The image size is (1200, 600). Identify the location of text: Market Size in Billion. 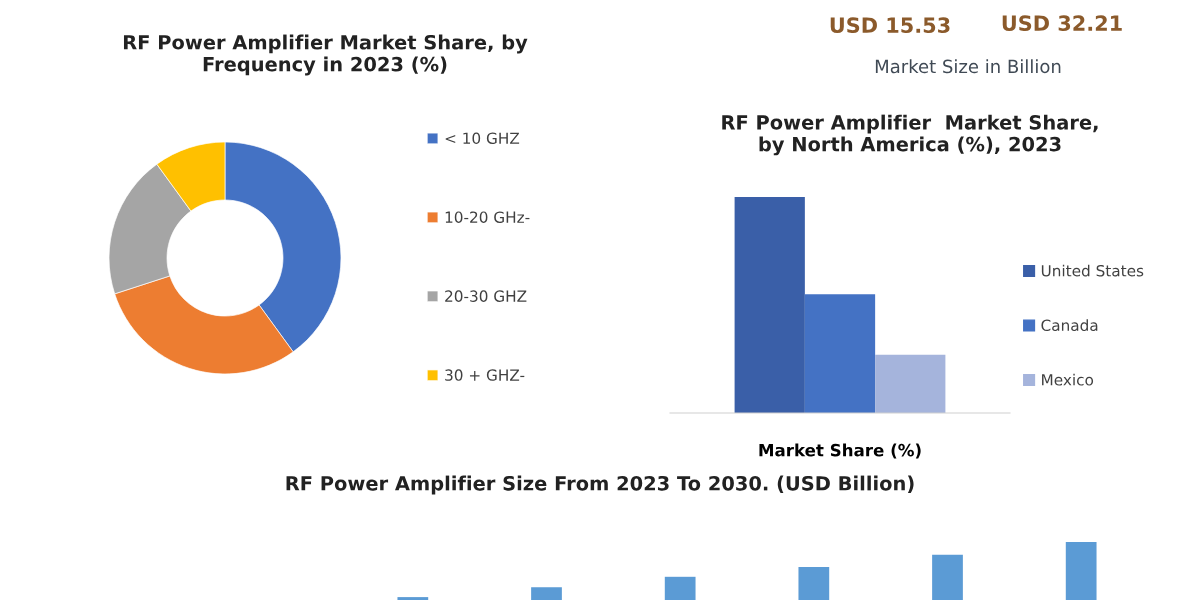
(968, 66).